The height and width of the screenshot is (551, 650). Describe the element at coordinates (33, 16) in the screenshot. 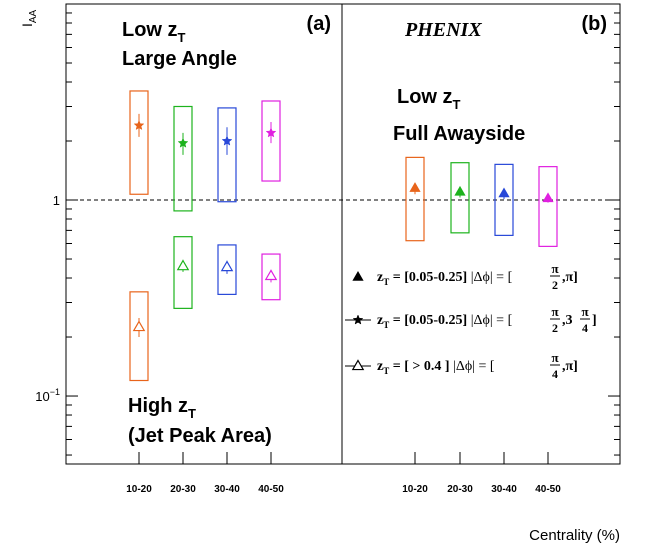

I see `y-axis-title-sub: AA` at that location.